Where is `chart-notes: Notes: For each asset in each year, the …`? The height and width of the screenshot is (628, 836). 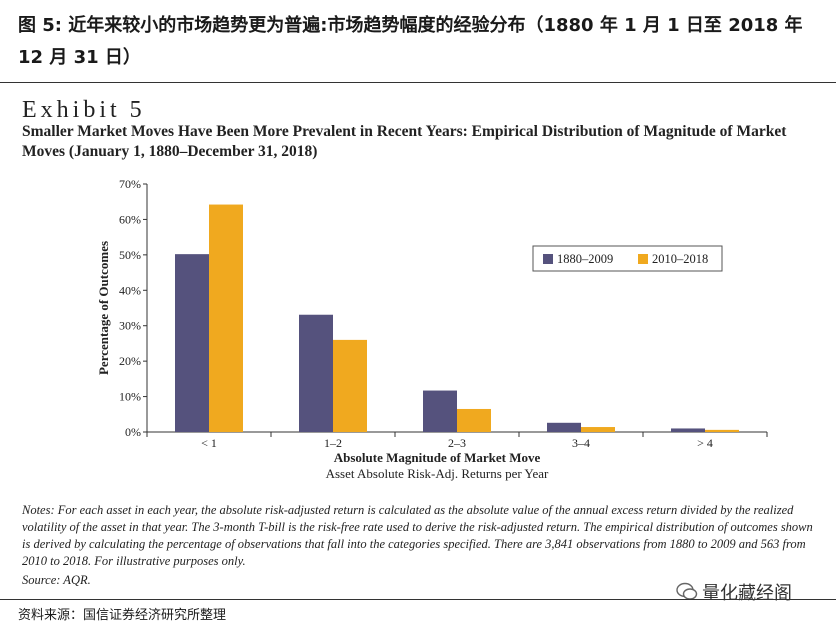 chart-notes: Notes: For each asset in each year, the … is located at coordinates (417, 535).